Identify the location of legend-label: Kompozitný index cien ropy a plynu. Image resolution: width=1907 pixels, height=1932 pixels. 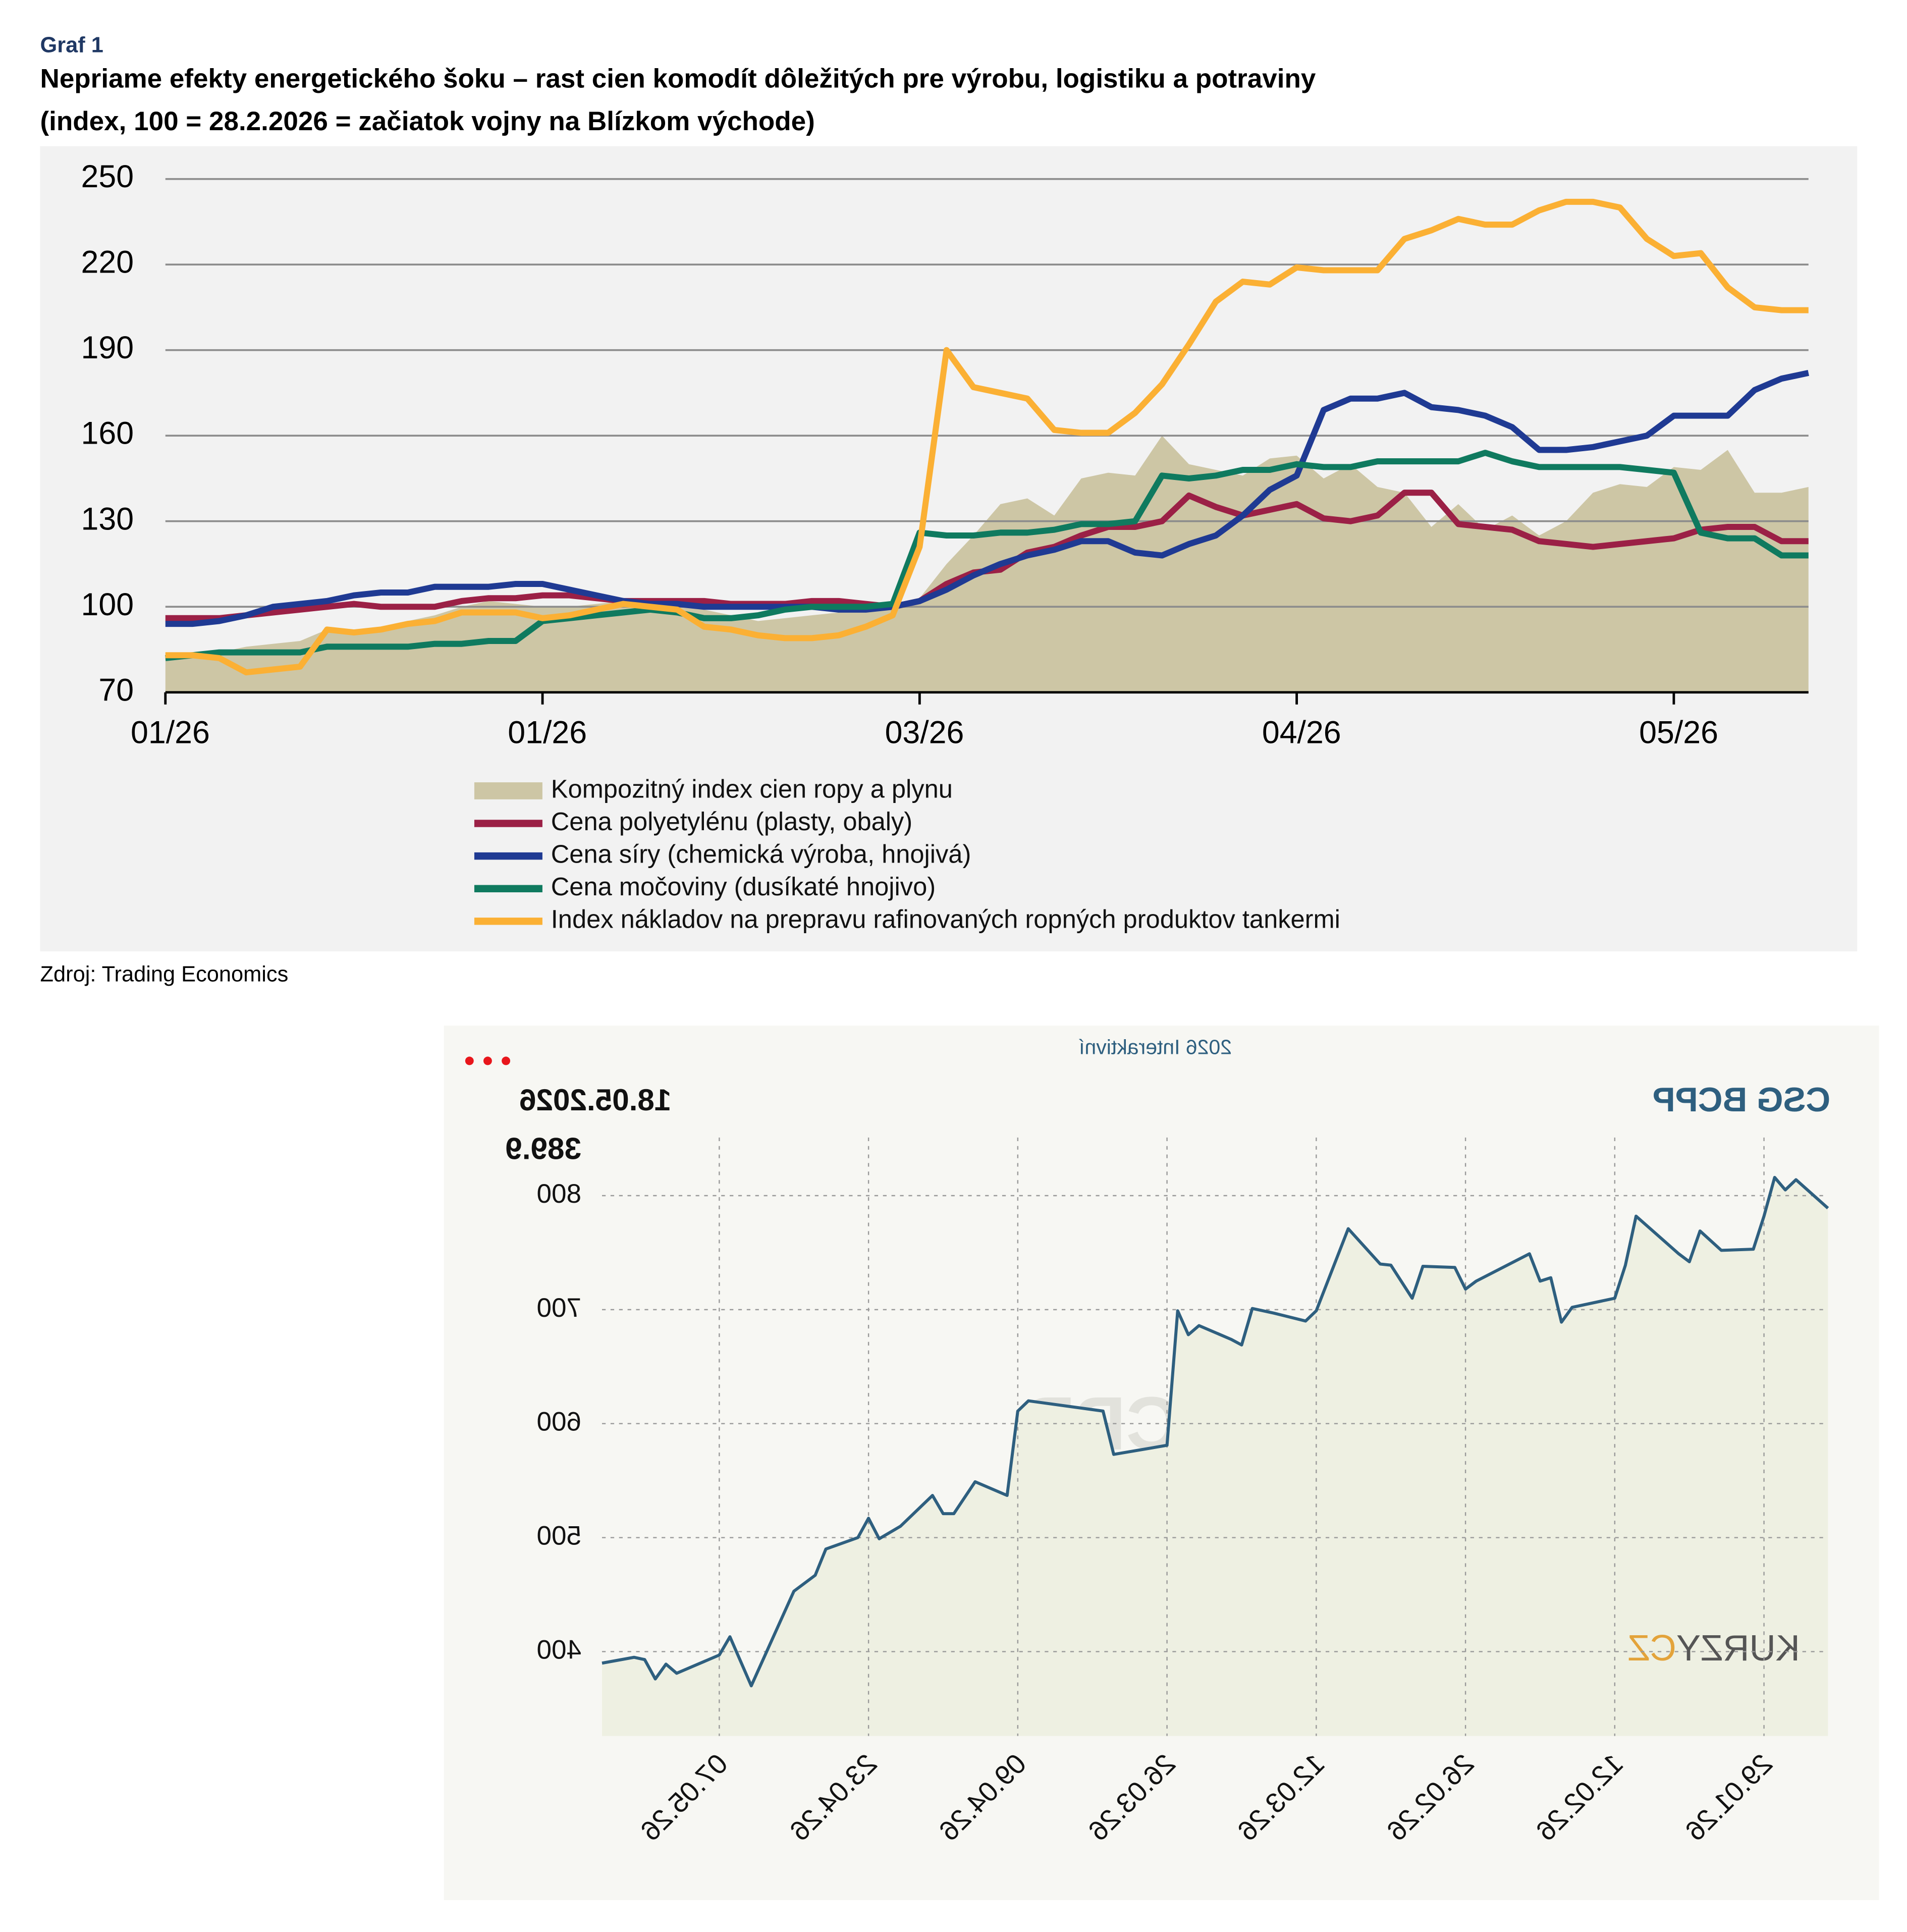
(752, 788).